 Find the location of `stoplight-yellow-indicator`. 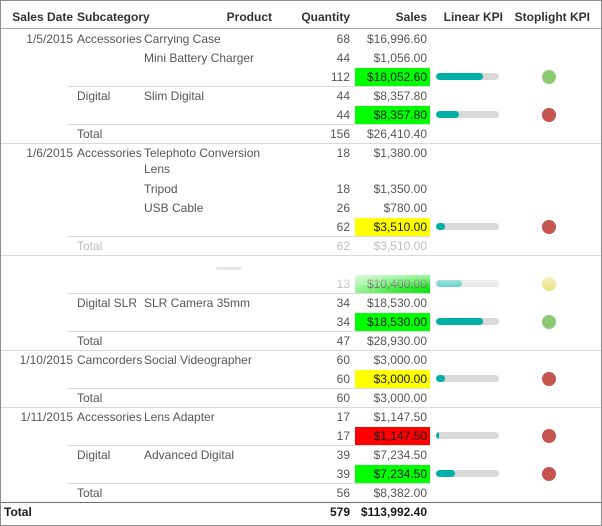

stoplight-yellow-indicator is located at coordinates (549, 283).